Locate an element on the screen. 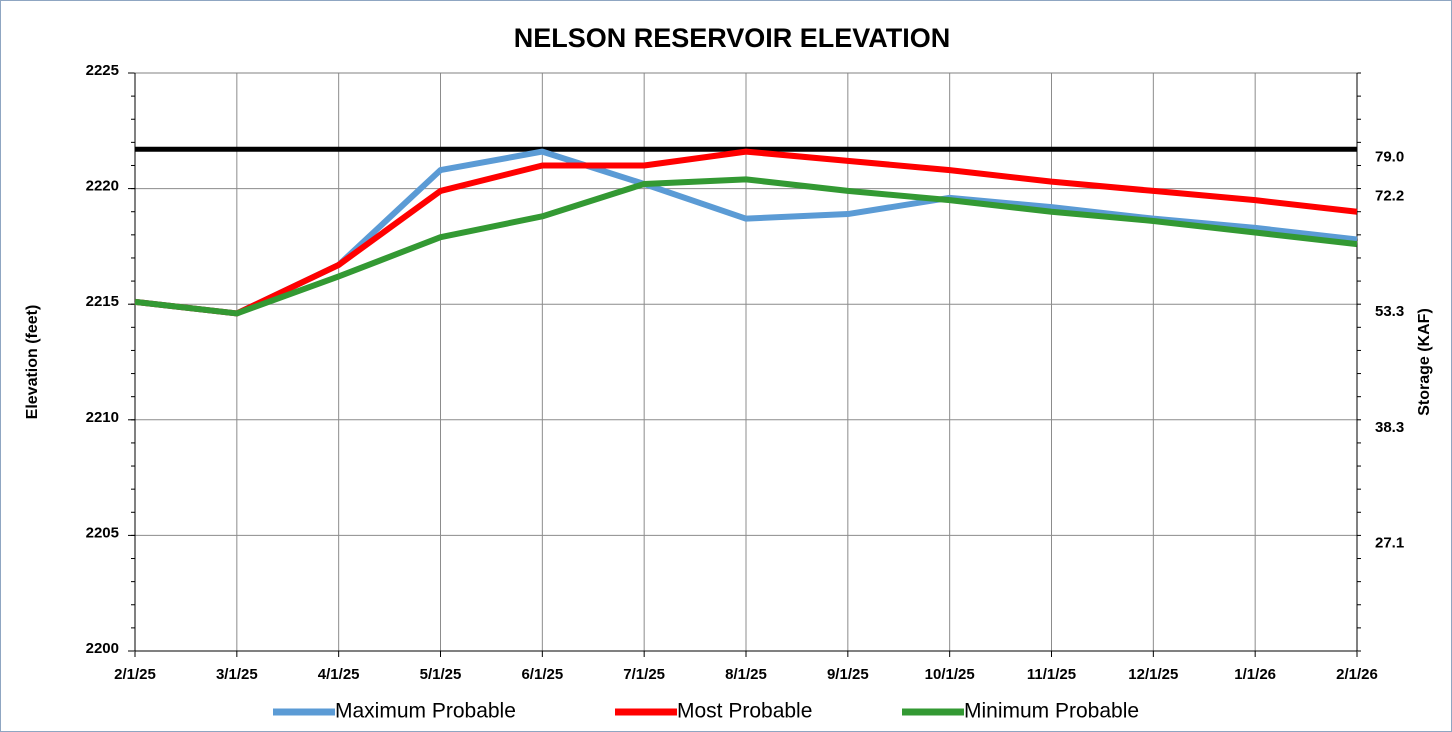 Image resolution: width=1452 pixels, height=732 pixels. y-axis-title: Elevation (feet) is located at coordinates (32, 362).